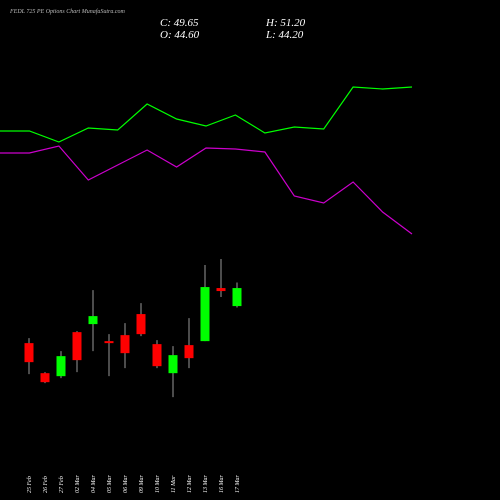 The width and height of the screenshot is (500, 500). What do you see at coordinates (206, 484) in the screenshot?
I see `x-tick-label: 13 Mar` at bounding box center [206, 484].